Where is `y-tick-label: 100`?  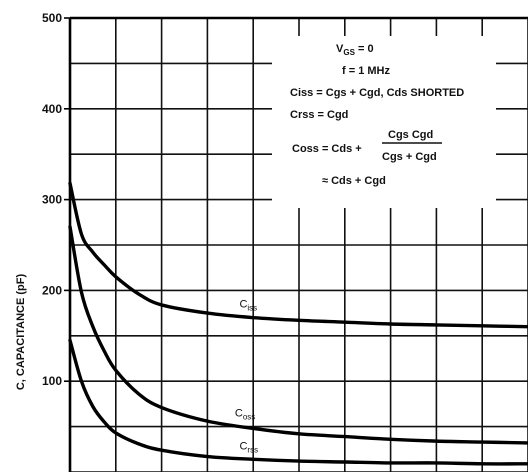
y-tick-label: 100 is located at coordinates (52, 381).